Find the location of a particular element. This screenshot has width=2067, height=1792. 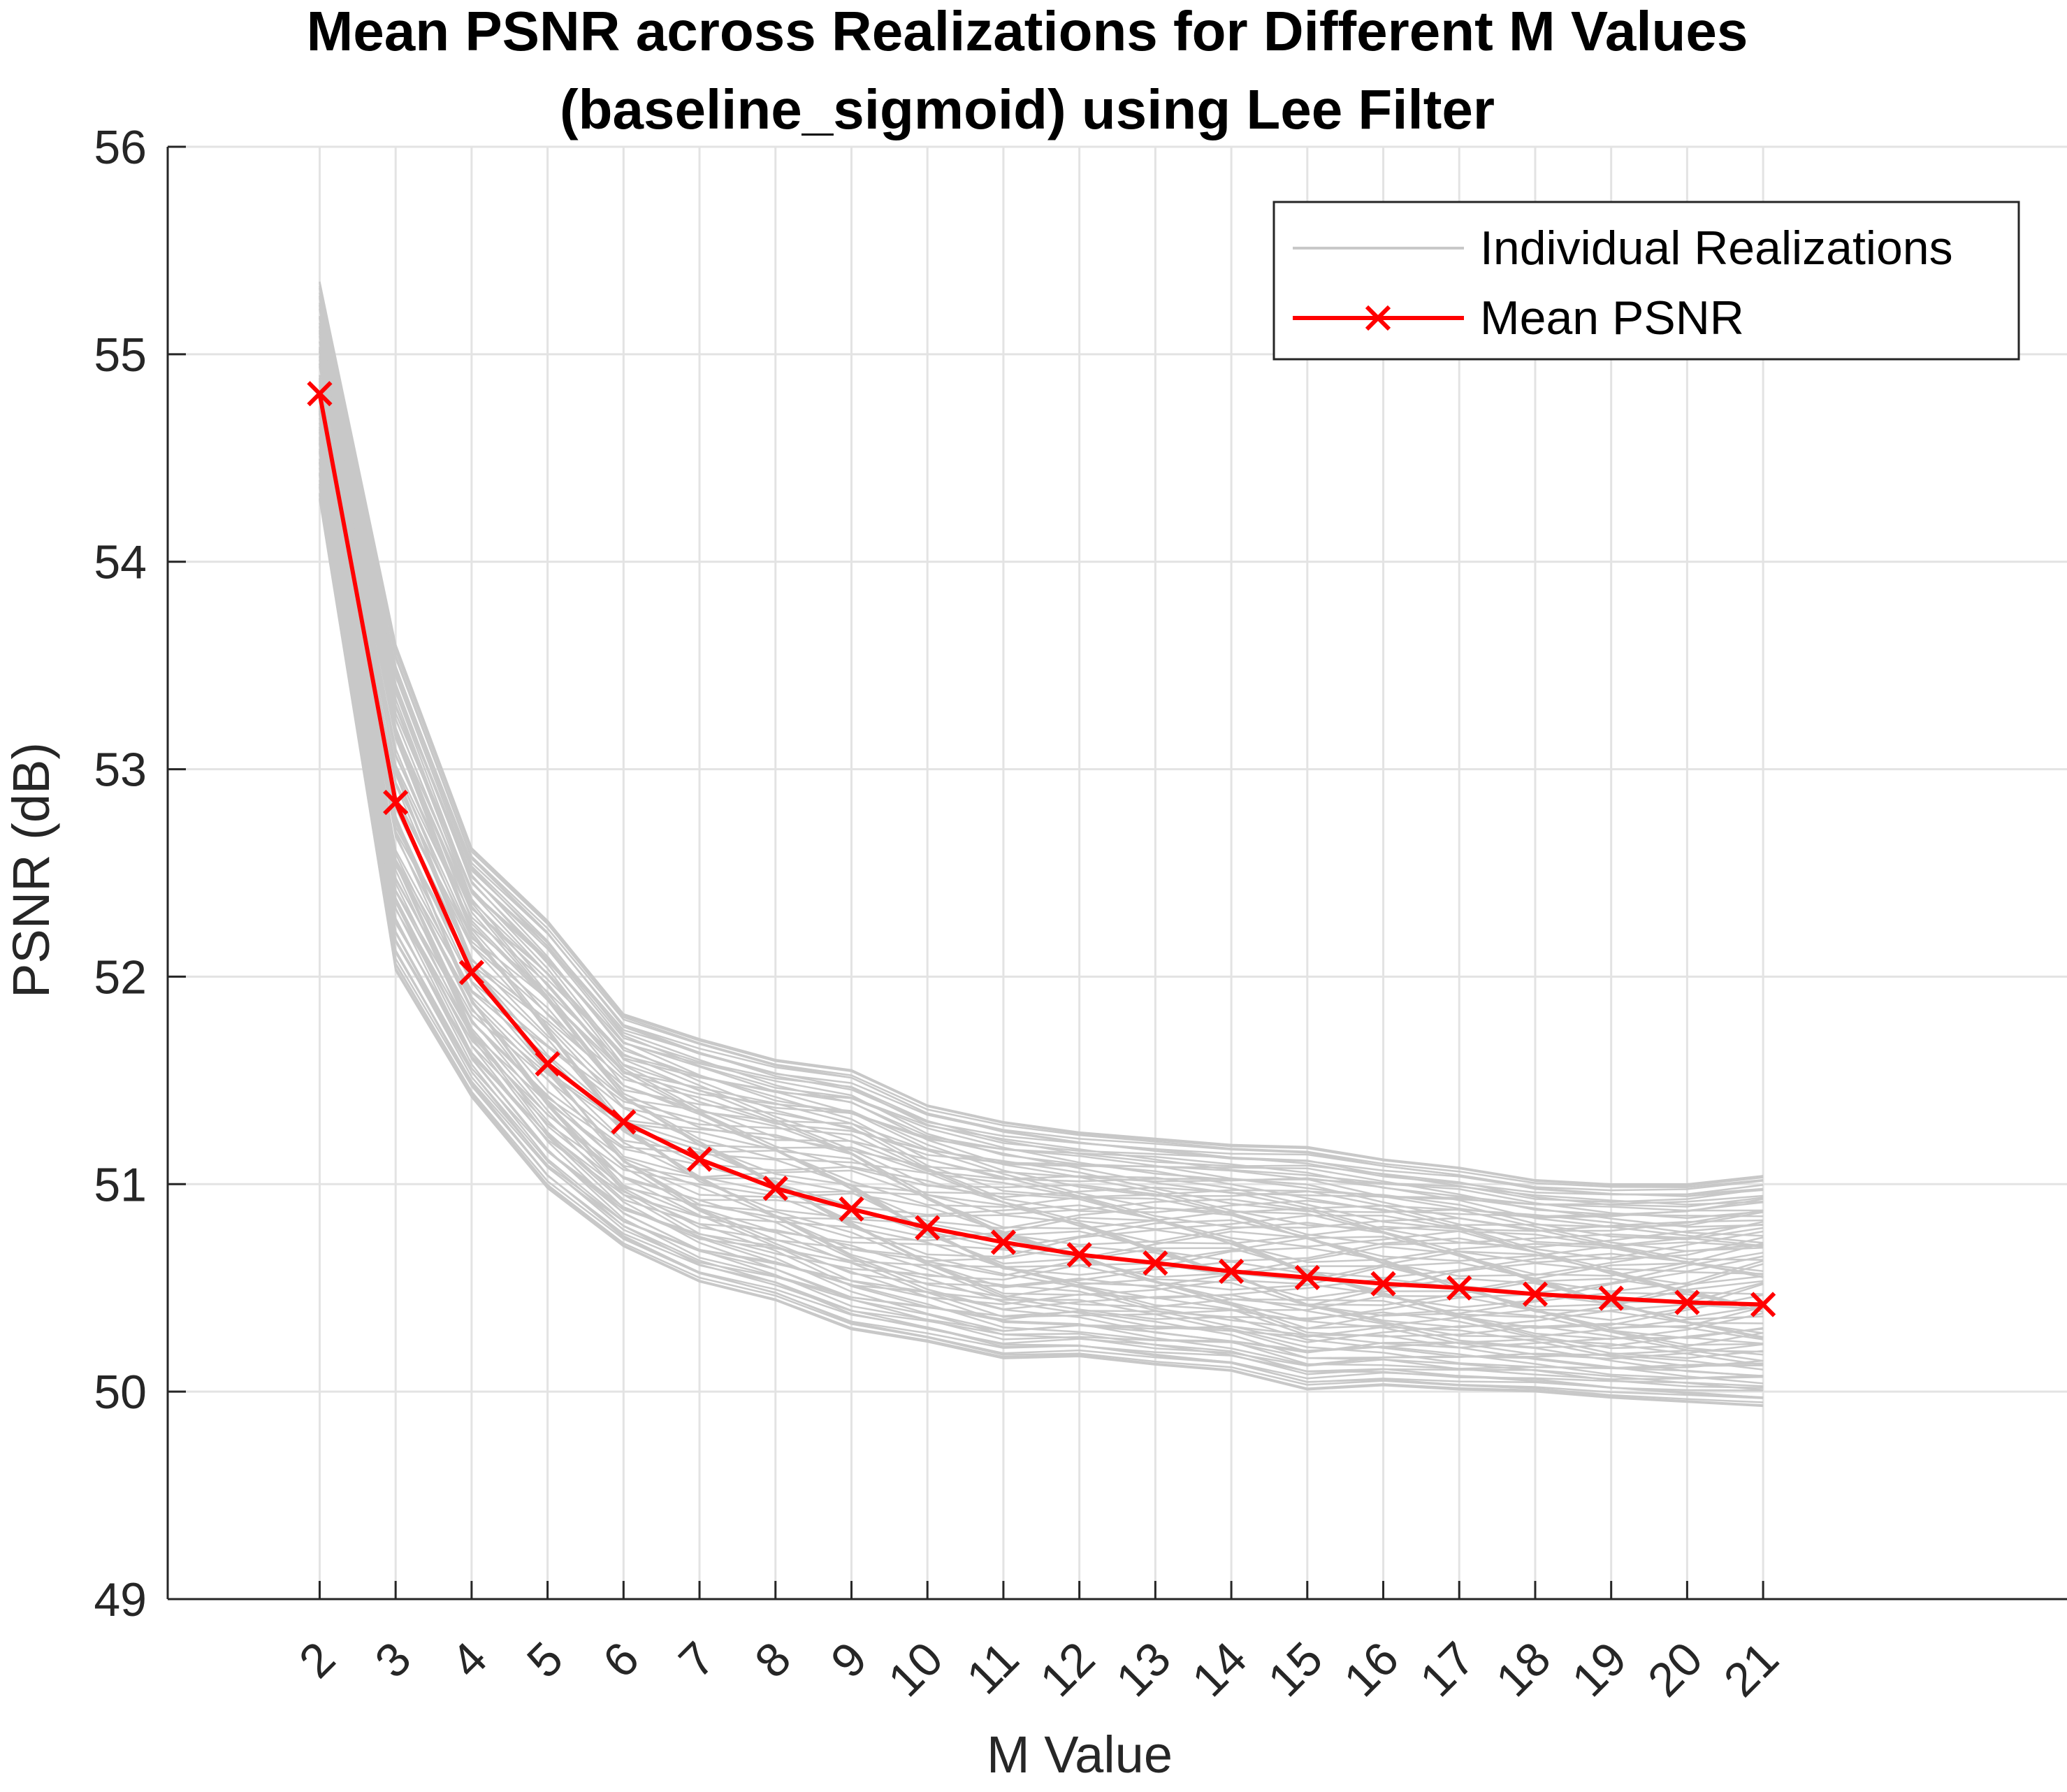

y-tick-label: 54 is located at coordinates (120, 562).